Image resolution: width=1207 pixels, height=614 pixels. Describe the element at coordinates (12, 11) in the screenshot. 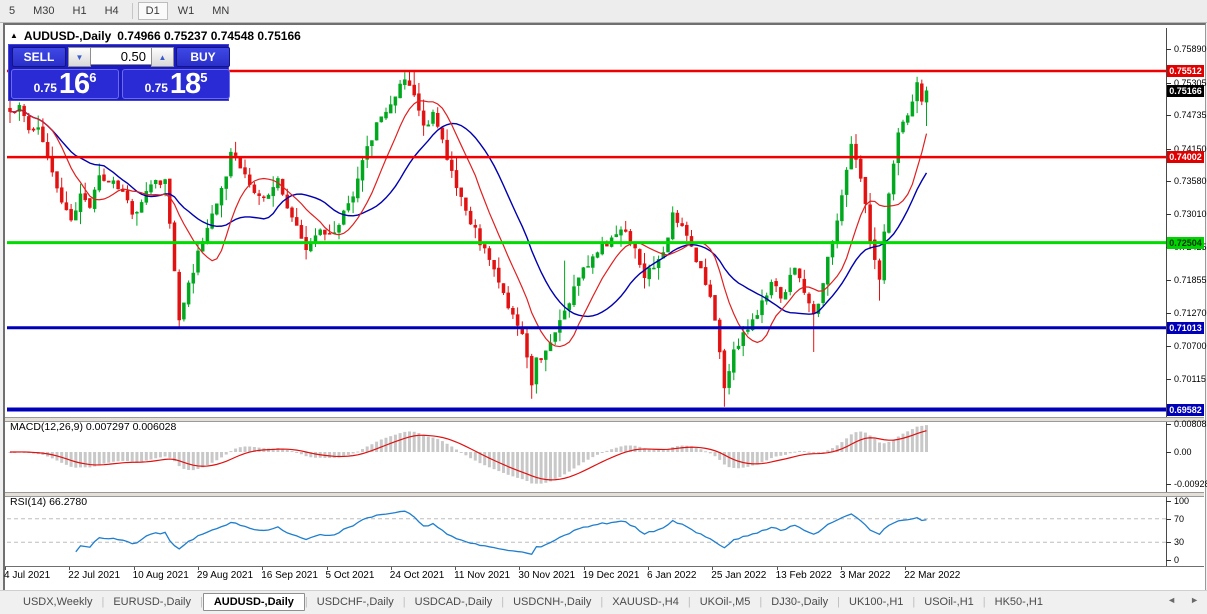

I see `timeframe-button-5: 5` at that location.